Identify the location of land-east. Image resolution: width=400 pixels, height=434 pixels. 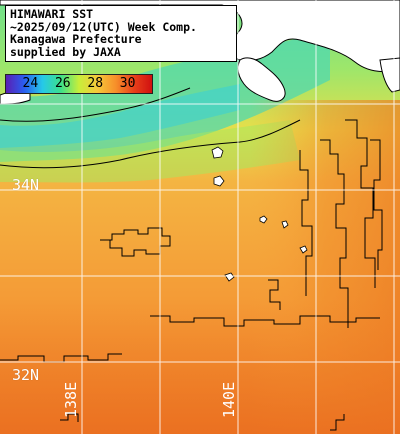
(389, 75).